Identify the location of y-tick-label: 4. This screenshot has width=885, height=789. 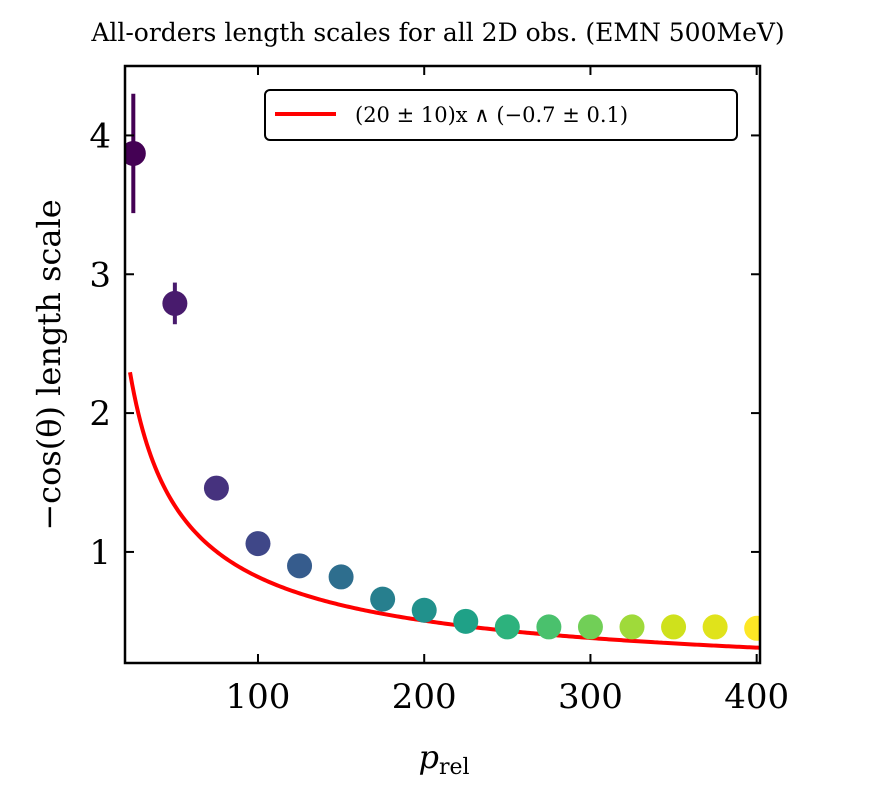
(100, 136).